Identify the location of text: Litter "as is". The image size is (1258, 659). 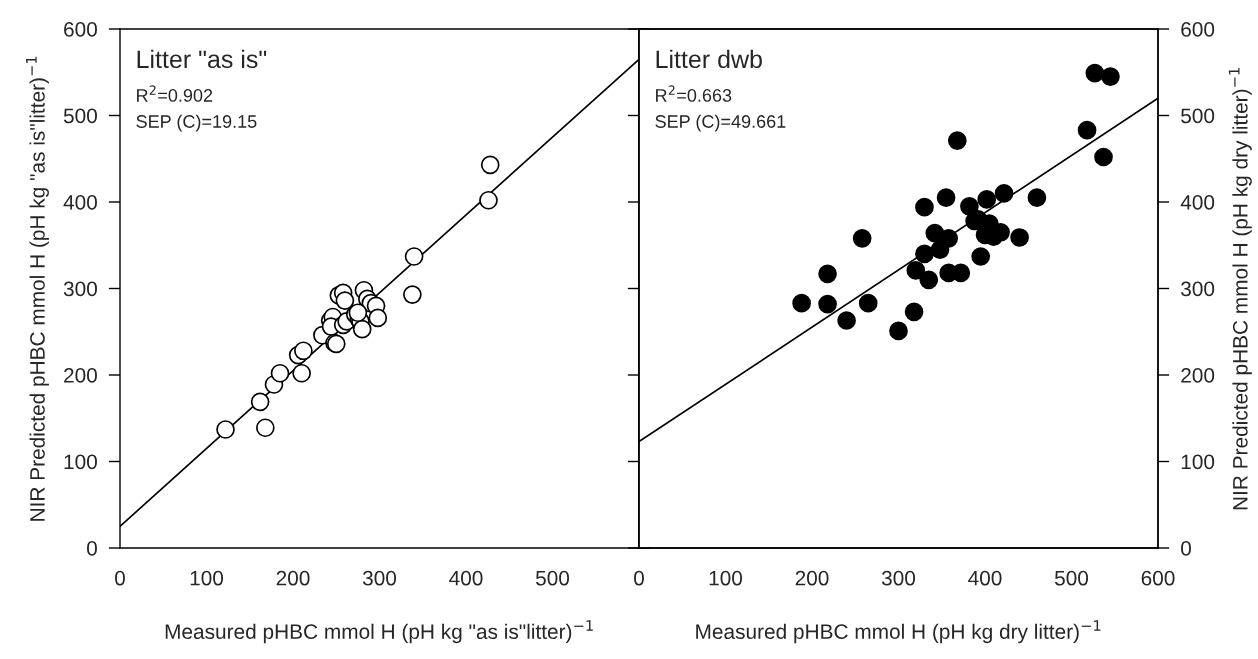
(202, 59).